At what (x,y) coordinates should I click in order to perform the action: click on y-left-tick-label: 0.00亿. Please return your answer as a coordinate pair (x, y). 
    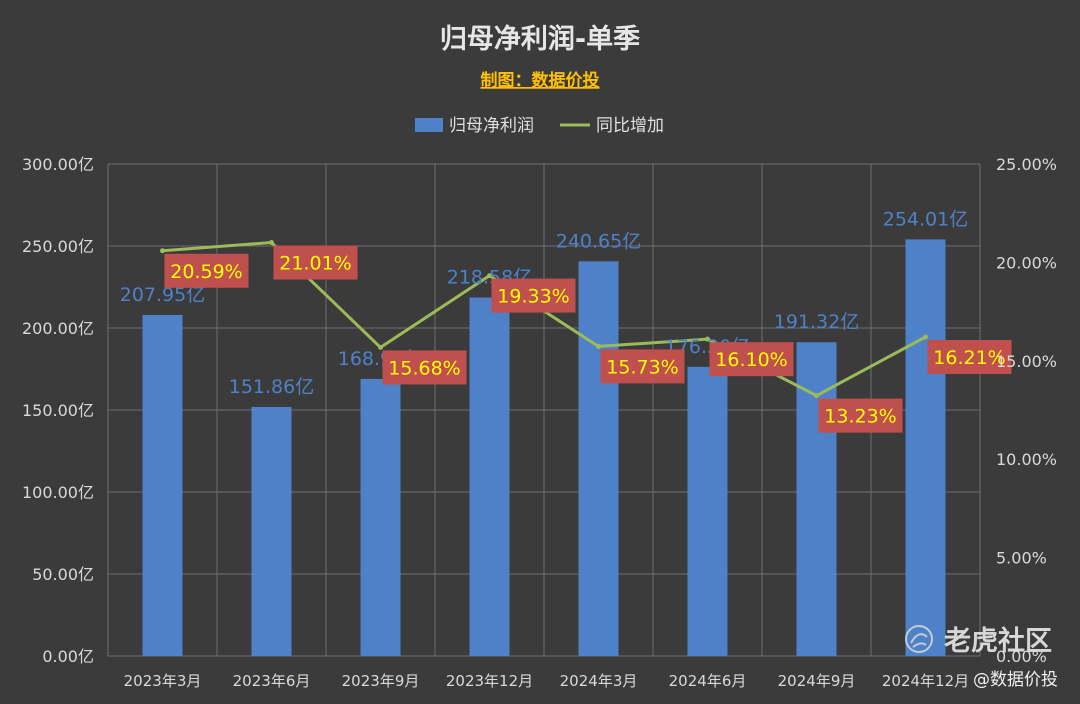
    Looking at the image, I should click on (68, 656).